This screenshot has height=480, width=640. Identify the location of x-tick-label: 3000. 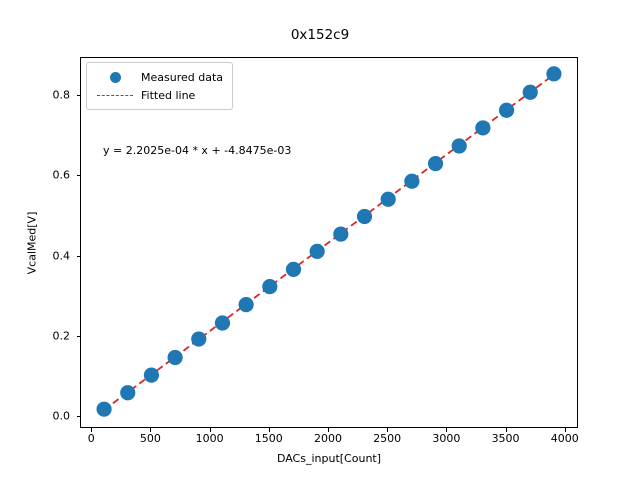
(446, 438).